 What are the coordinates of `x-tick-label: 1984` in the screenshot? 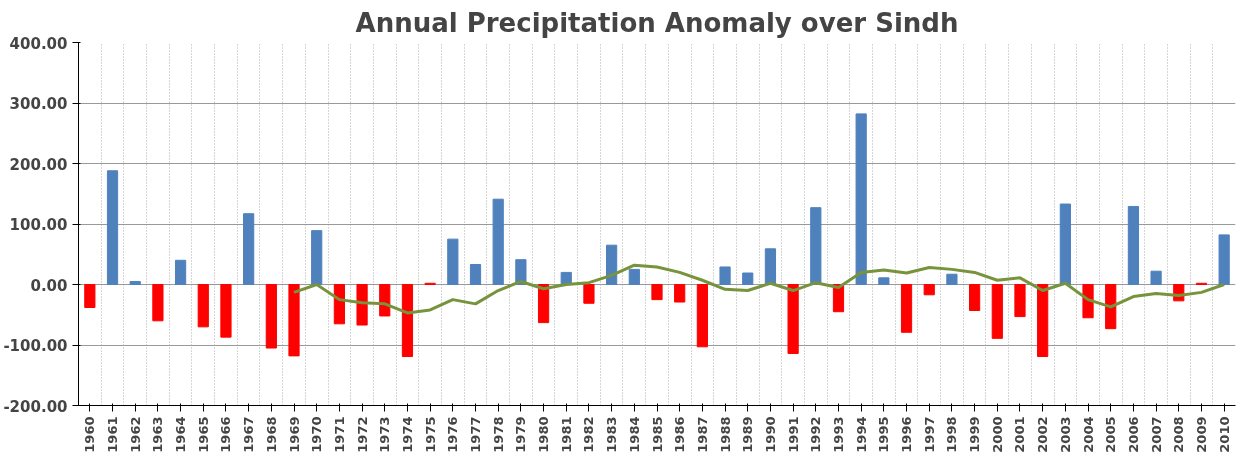 It's located at (634, 434).